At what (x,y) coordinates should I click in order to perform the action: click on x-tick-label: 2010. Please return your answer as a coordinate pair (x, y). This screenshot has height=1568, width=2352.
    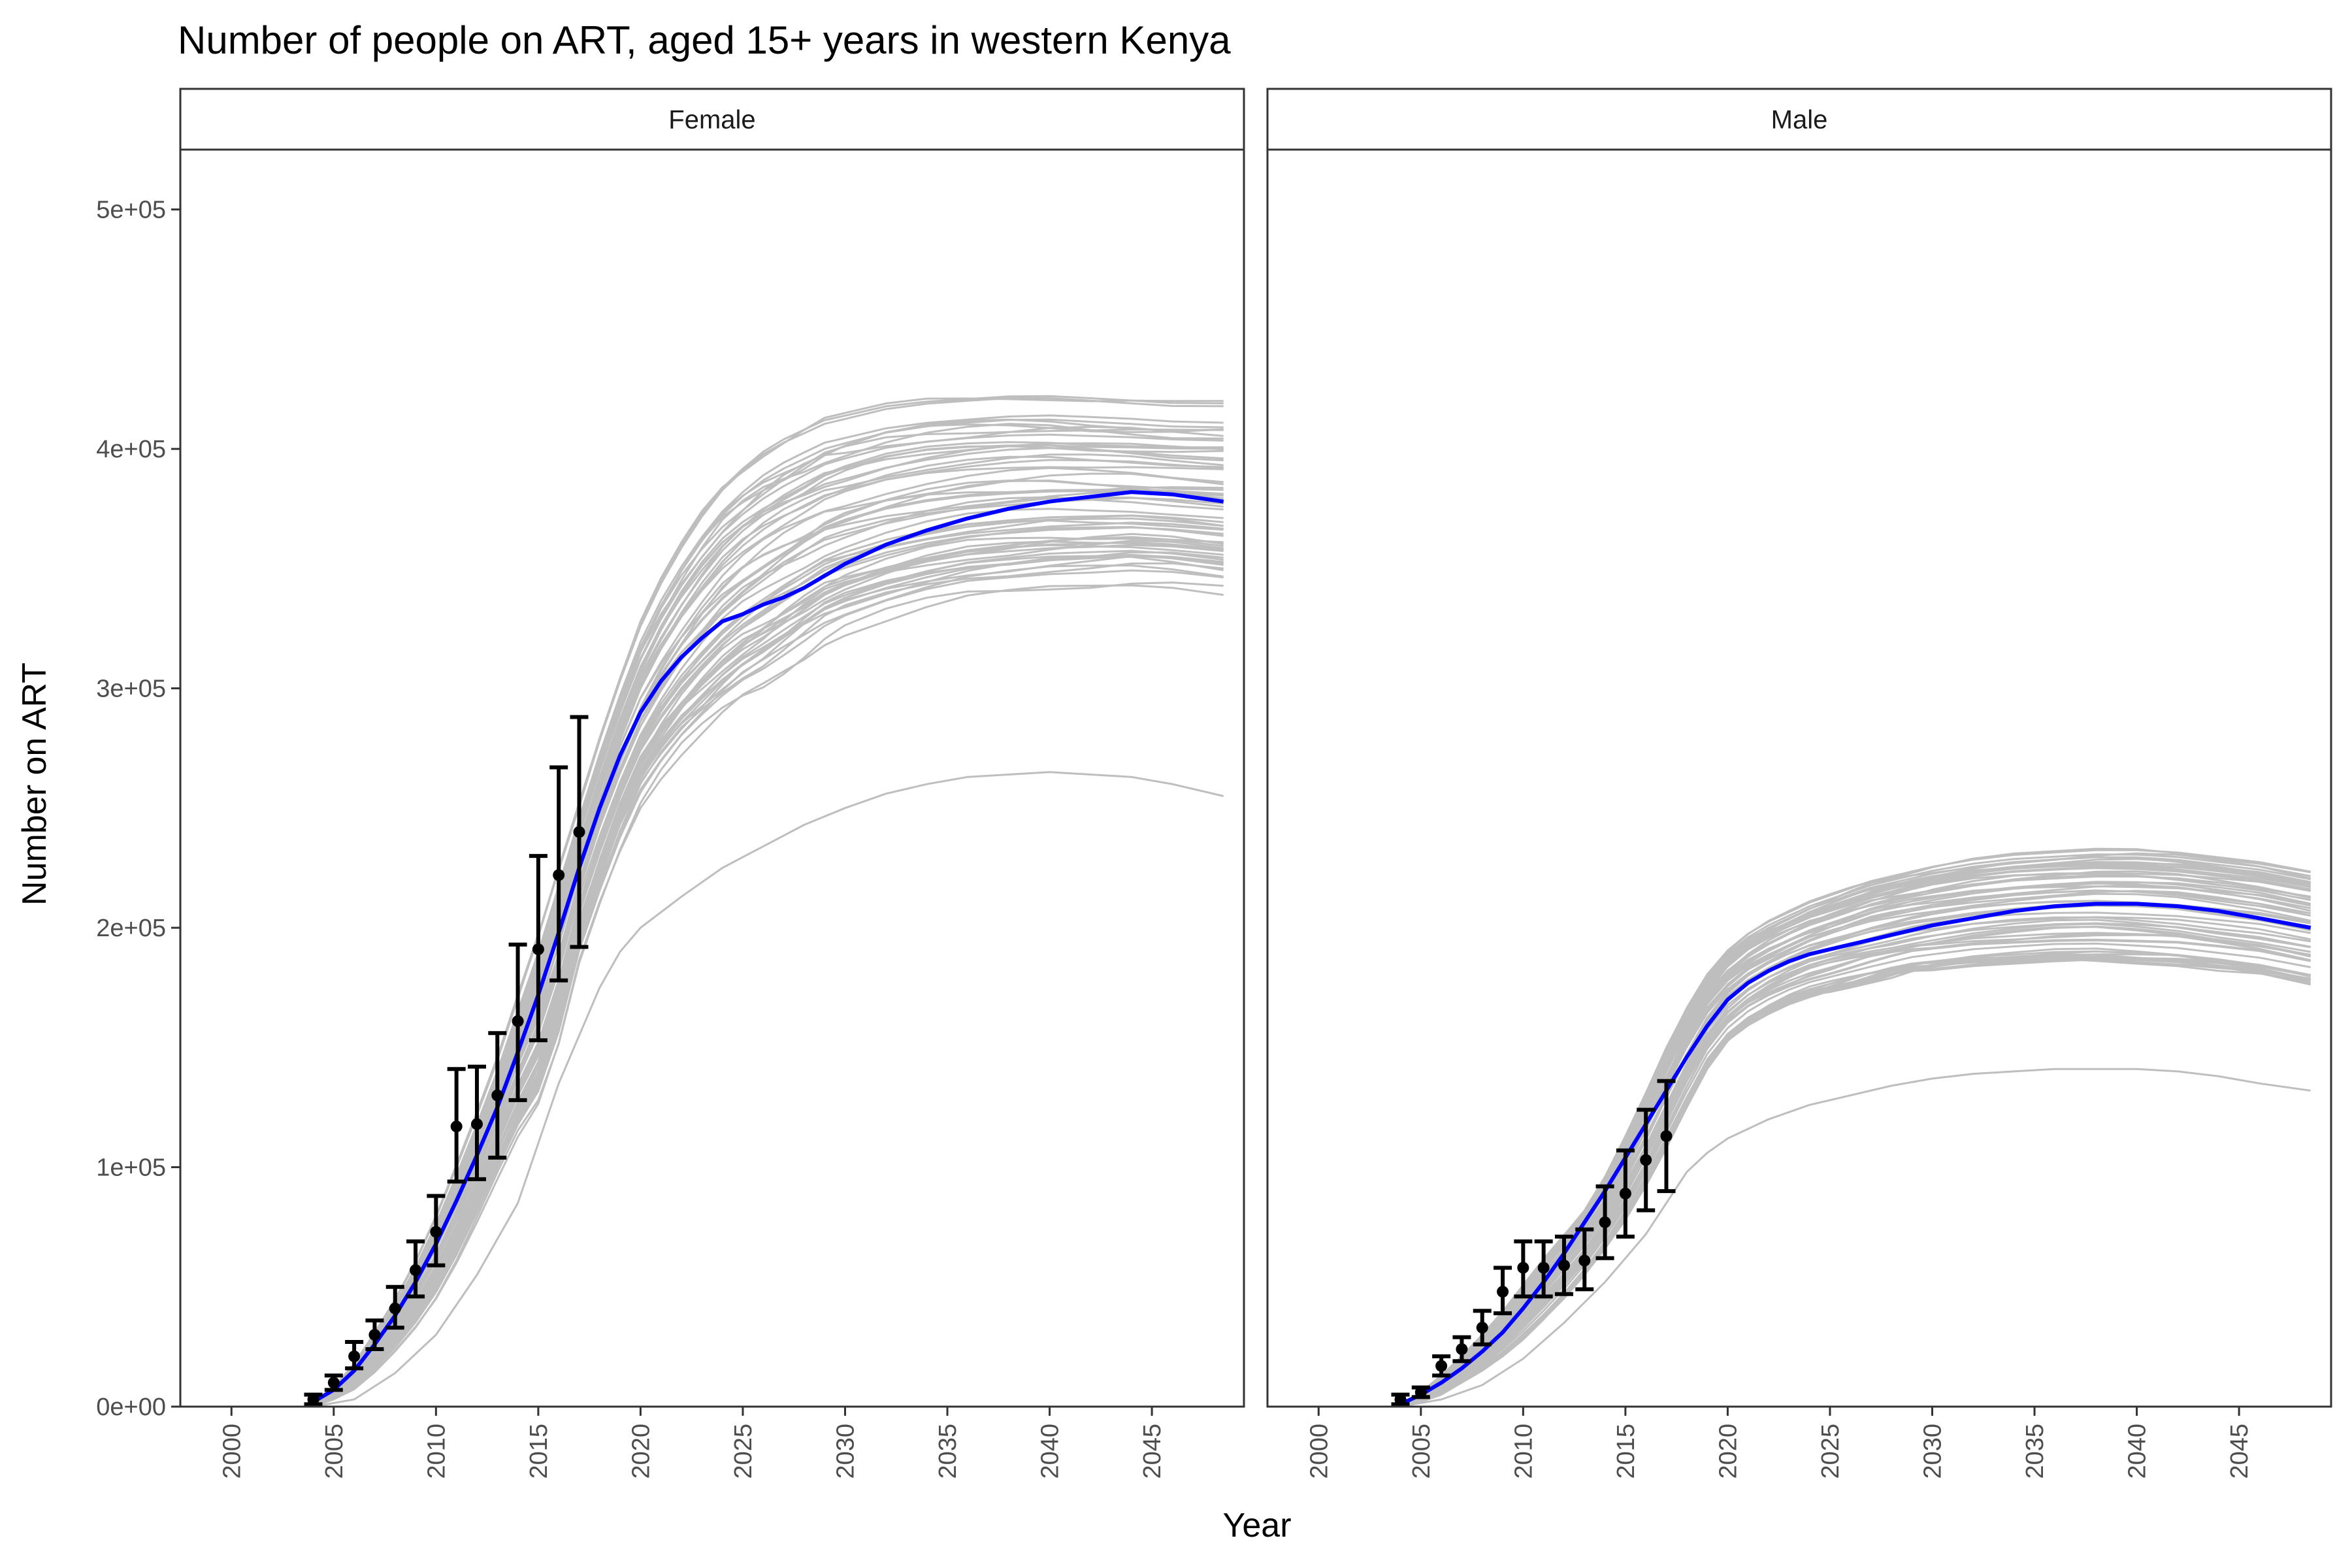
    Looking at the image, I should click on (436, 1451).